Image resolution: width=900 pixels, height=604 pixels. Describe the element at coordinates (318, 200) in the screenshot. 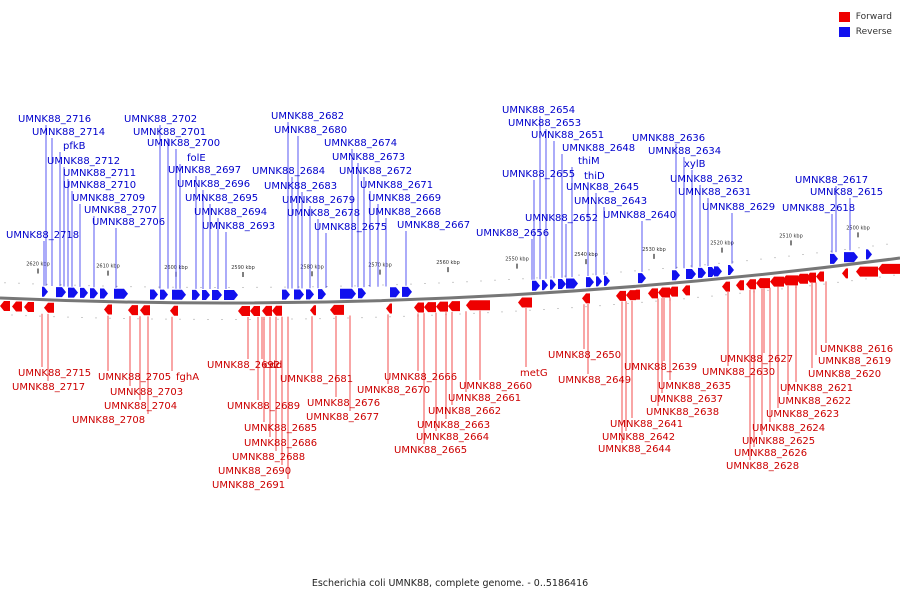

I see `reverse-gene-label: UMNK88_2679` at that location.